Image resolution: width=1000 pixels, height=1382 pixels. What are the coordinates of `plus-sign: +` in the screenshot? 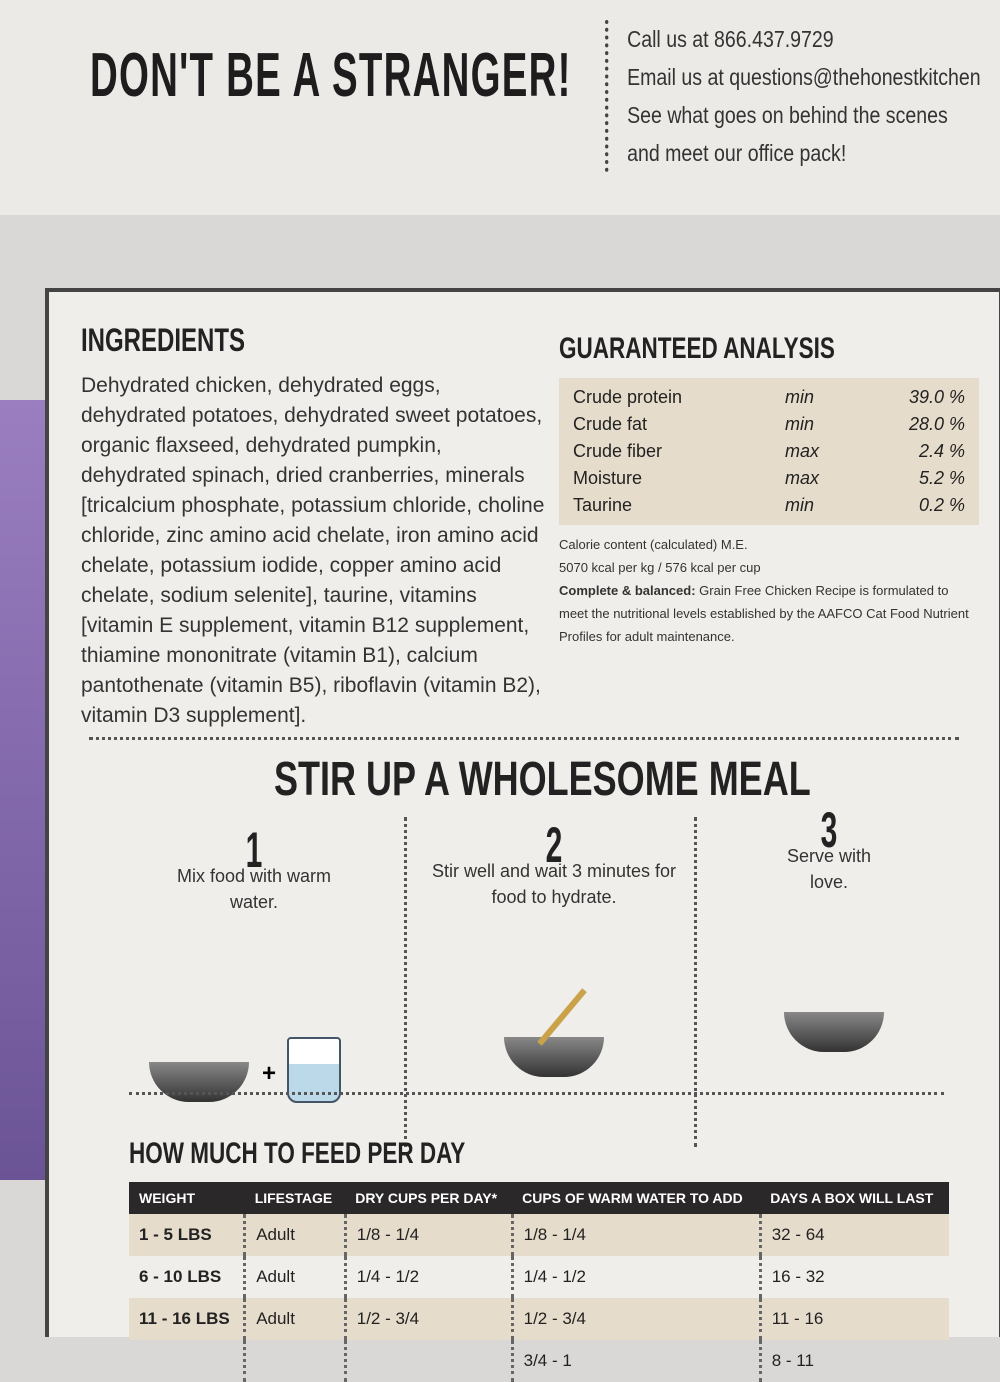 It's located at (269, 1073).